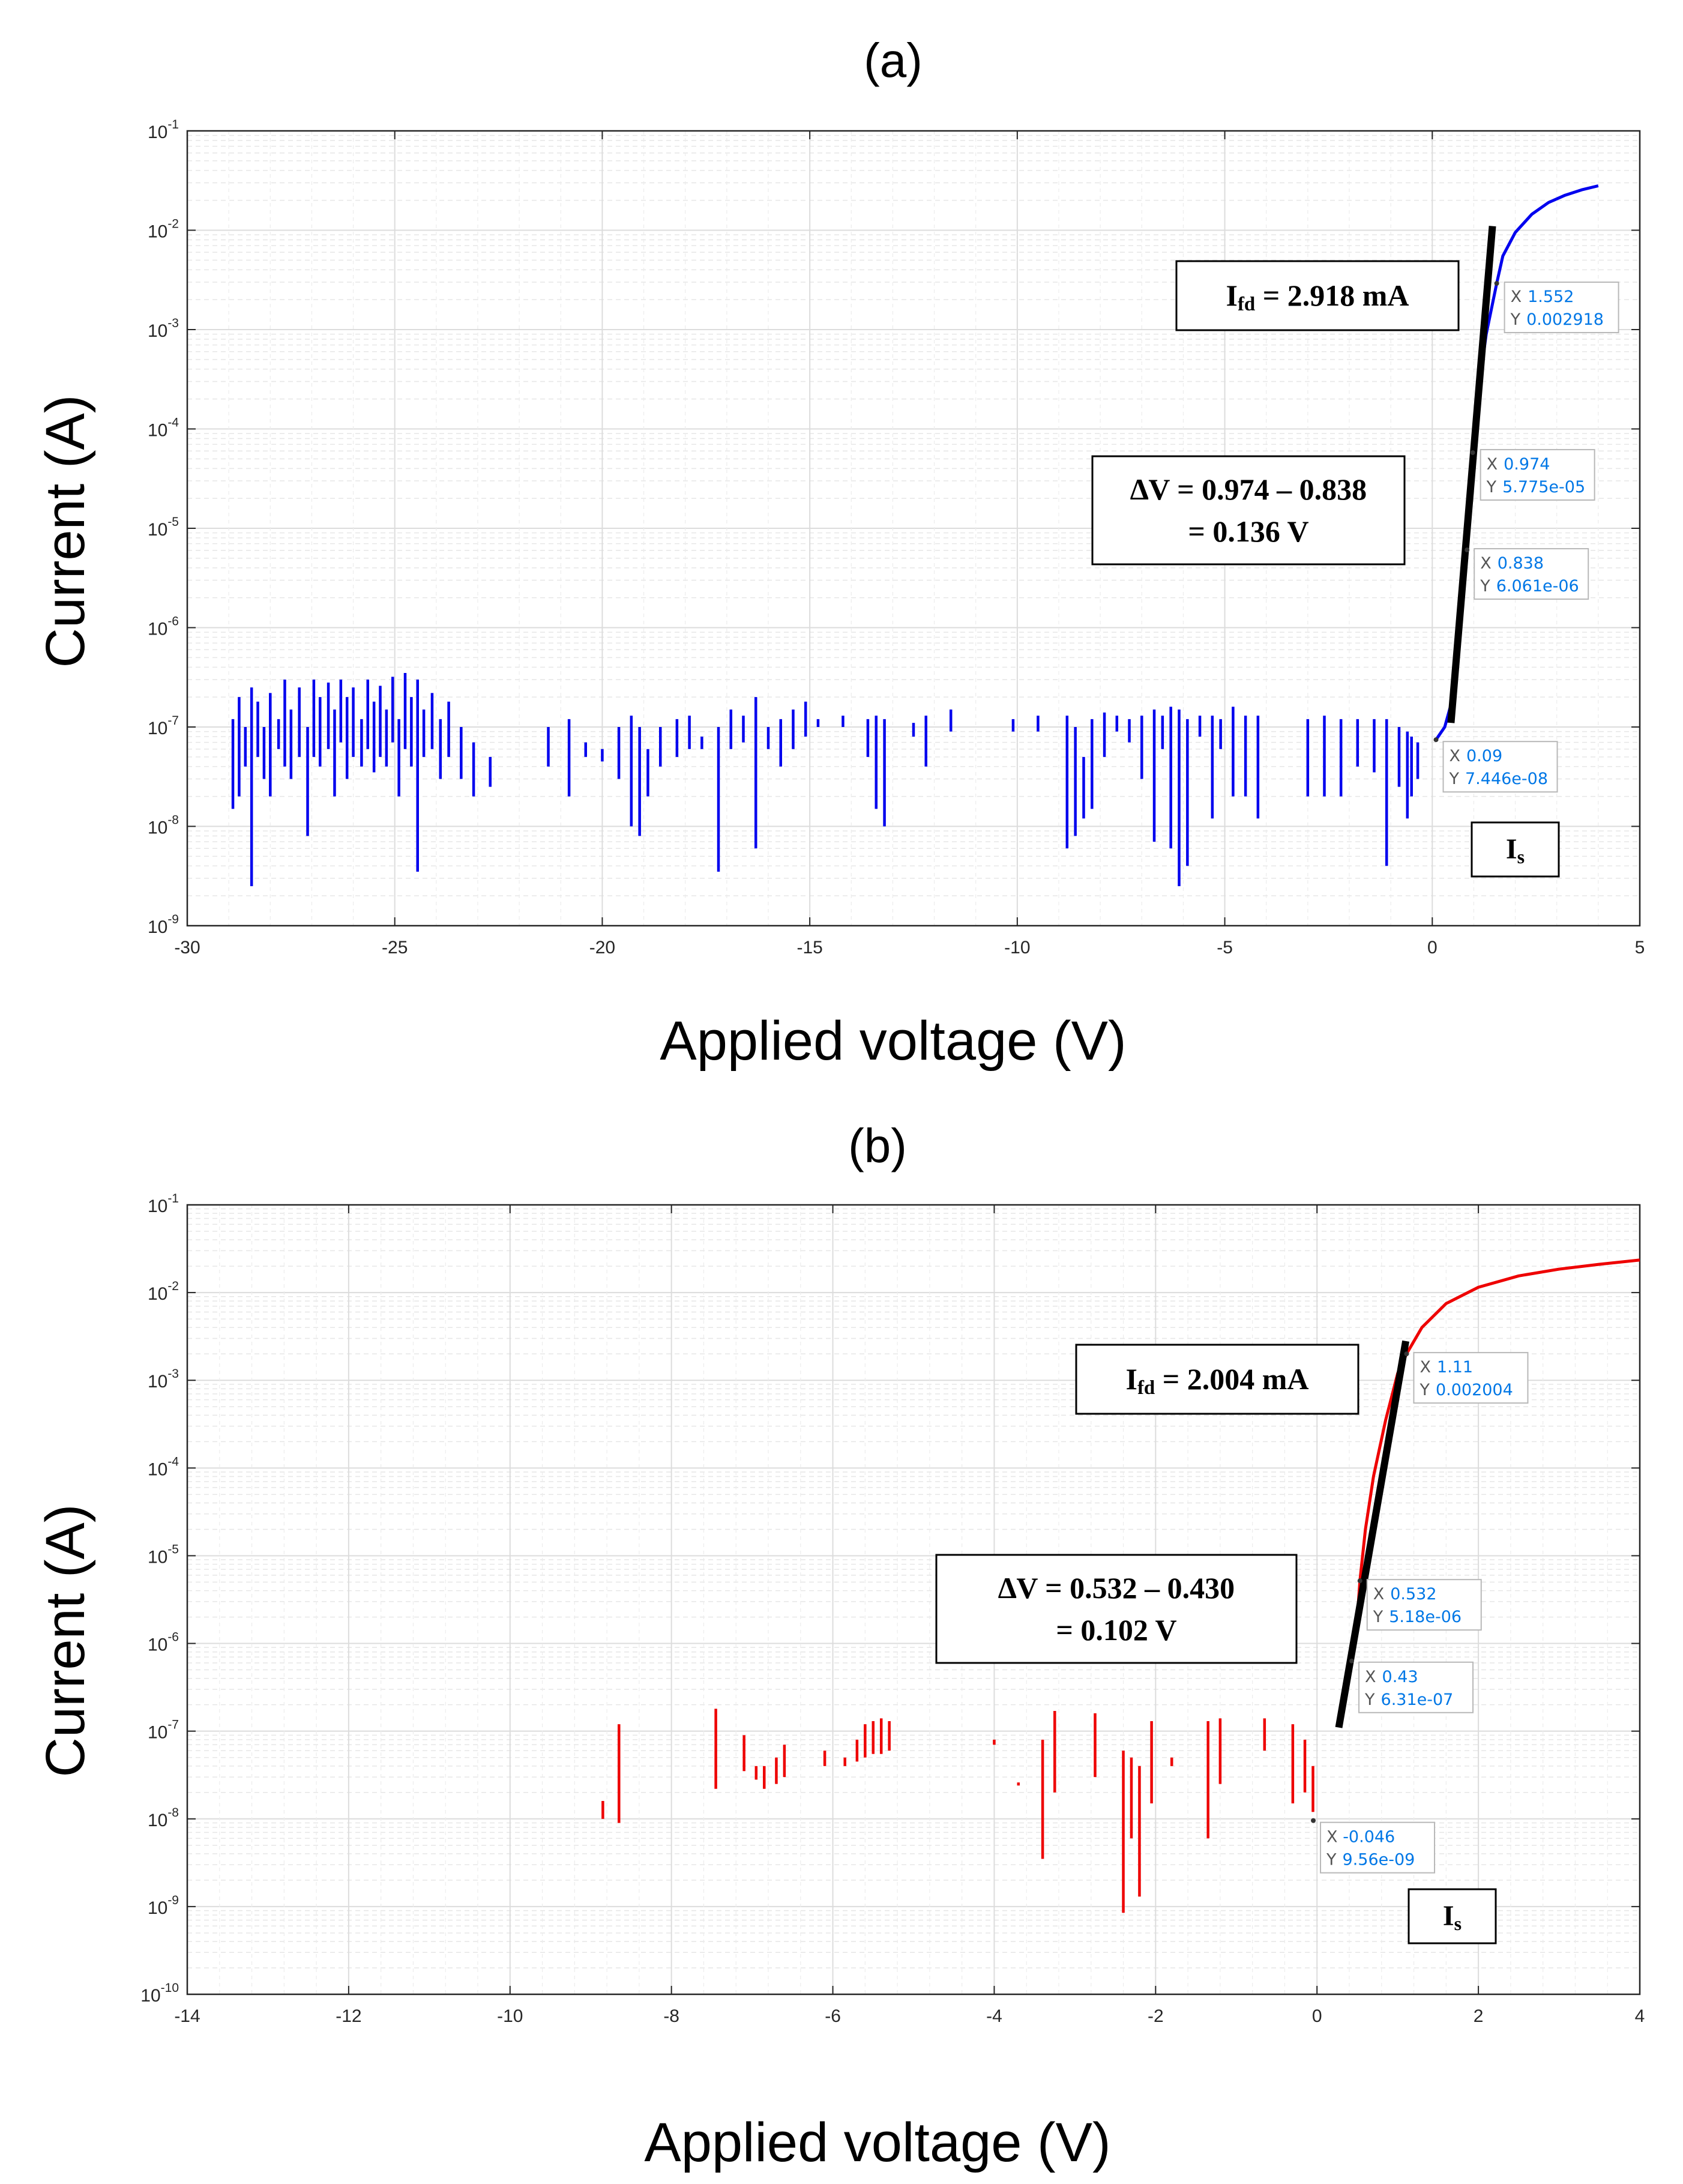 The width and height of the screenshot is (1683, 2184). Describe the element at coordinates (1231, 1379) in the screenshot. I see `panel-b-ifd-value: = 2.004 mA` at that location.